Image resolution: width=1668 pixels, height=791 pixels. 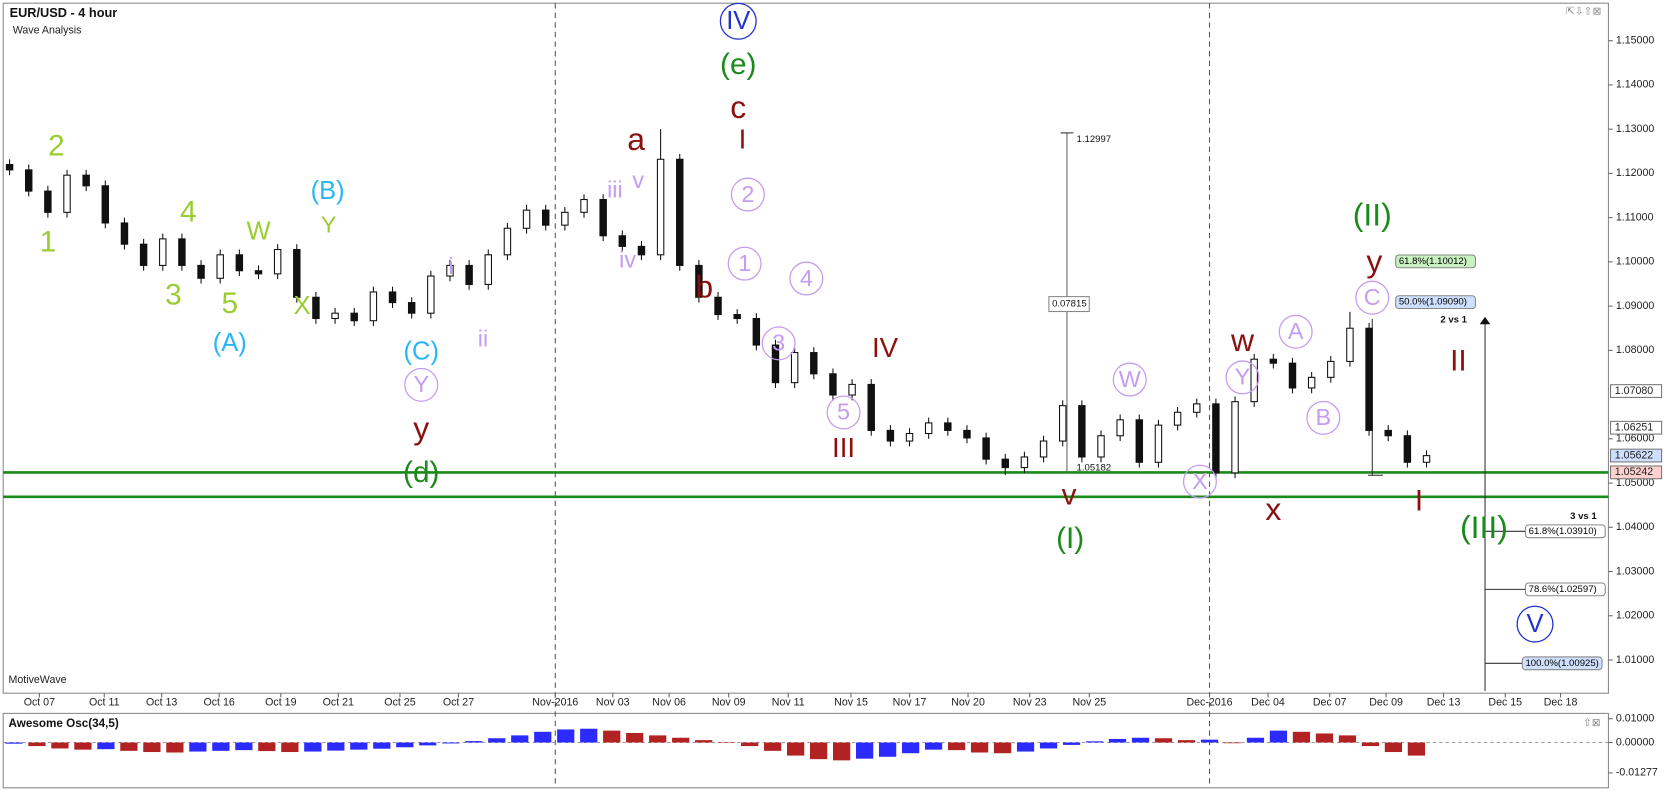 What do you see at coordinates (1374, 261) in the screenshot?
I see `wave-label: y` at bounding box center [1374, 261].